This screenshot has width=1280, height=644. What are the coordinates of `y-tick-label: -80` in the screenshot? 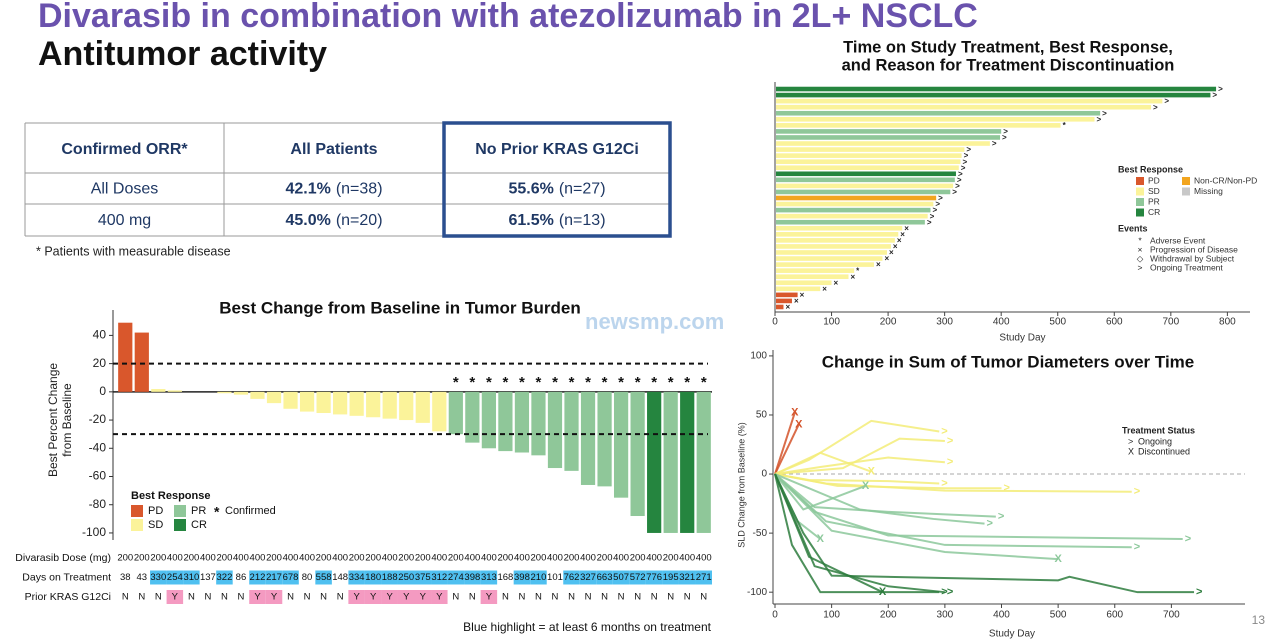 It's located at (98, 504).